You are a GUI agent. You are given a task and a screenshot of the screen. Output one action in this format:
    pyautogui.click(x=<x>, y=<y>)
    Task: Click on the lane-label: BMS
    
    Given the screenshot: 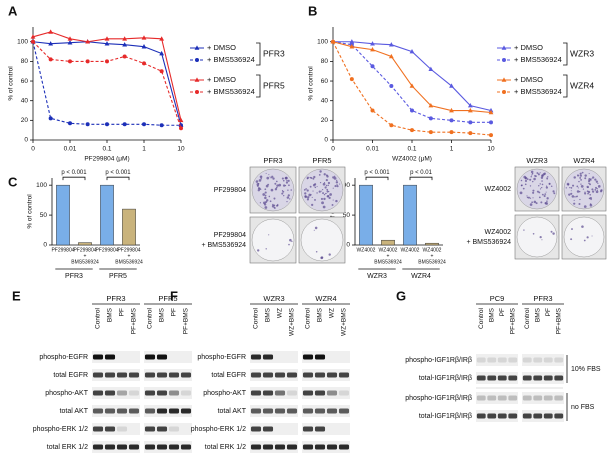 What is the action you would take?
    pyautogui.click(x=491, y=314)
    